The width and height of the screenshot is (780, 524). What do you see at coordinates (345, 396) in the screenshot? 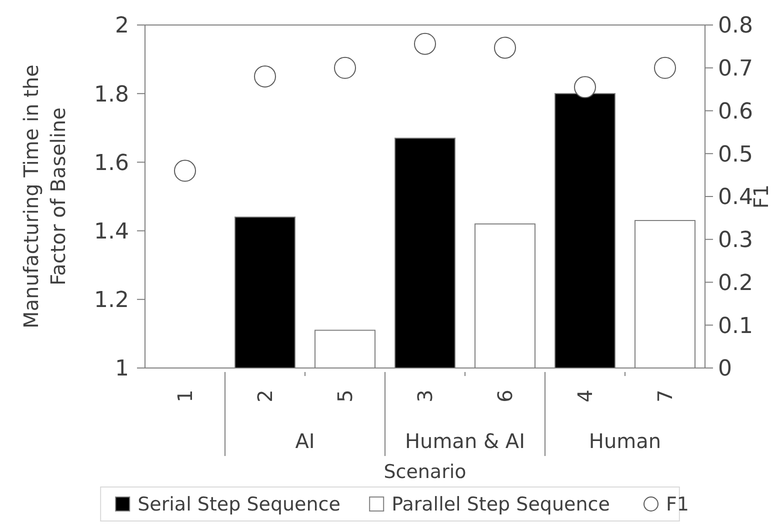
I see `x-tick-label: 5` at bounding box center [345, 396].